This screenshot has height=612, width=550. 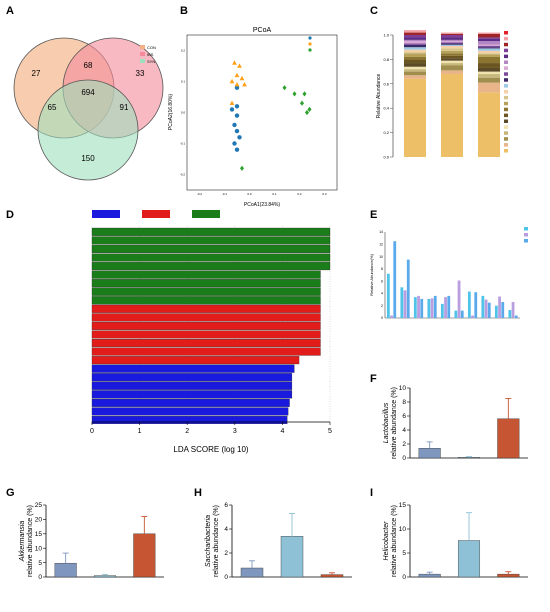 What do you see at coordinates (183, 175) in the screenshot?
I see `pcoa-y-tick-0: -0.2` at bounding box center [183, 175].